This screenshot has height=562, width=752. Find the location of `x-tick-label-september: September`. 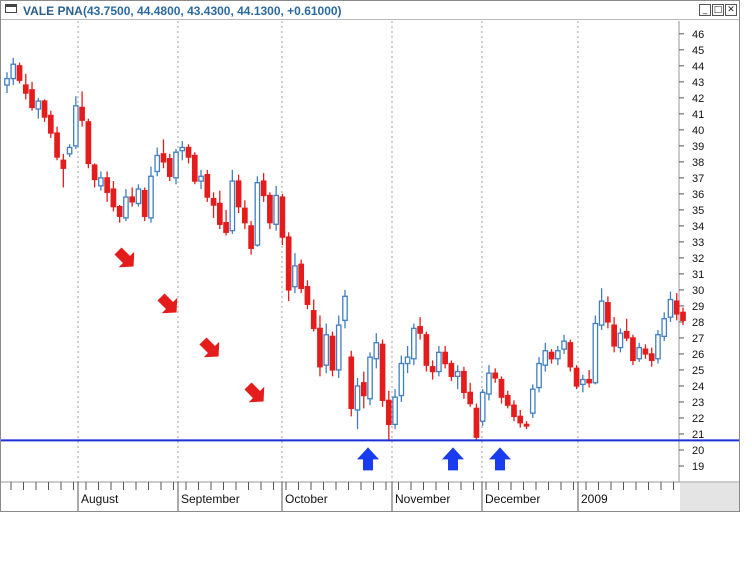

x-tick-label-september: September is located at coordinates (210, 499).